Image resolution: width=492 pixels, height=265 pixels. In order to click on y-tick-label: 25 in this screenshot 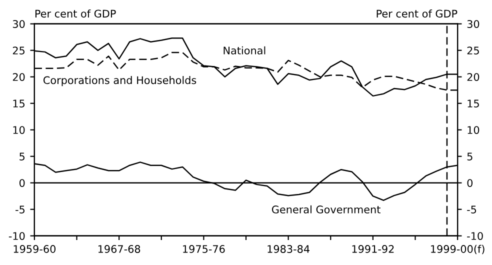, I will do `click(18, 50)`.